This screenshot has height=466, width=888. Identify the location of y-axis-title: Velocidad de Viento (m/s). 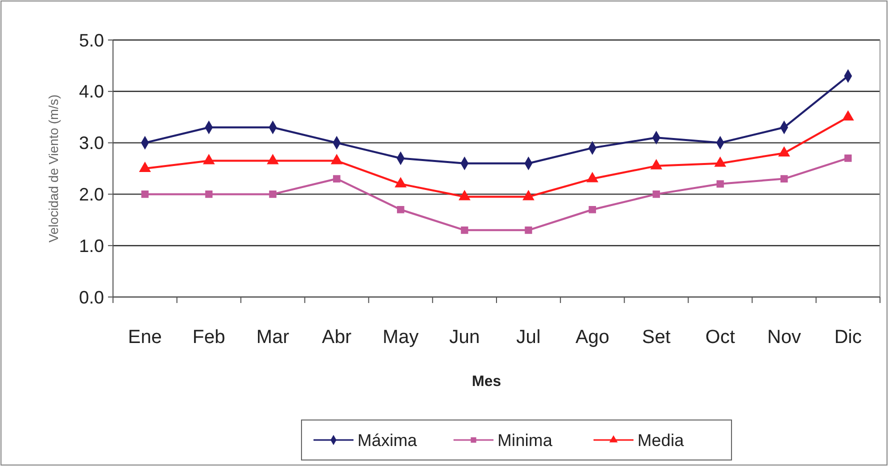
(53, 168).